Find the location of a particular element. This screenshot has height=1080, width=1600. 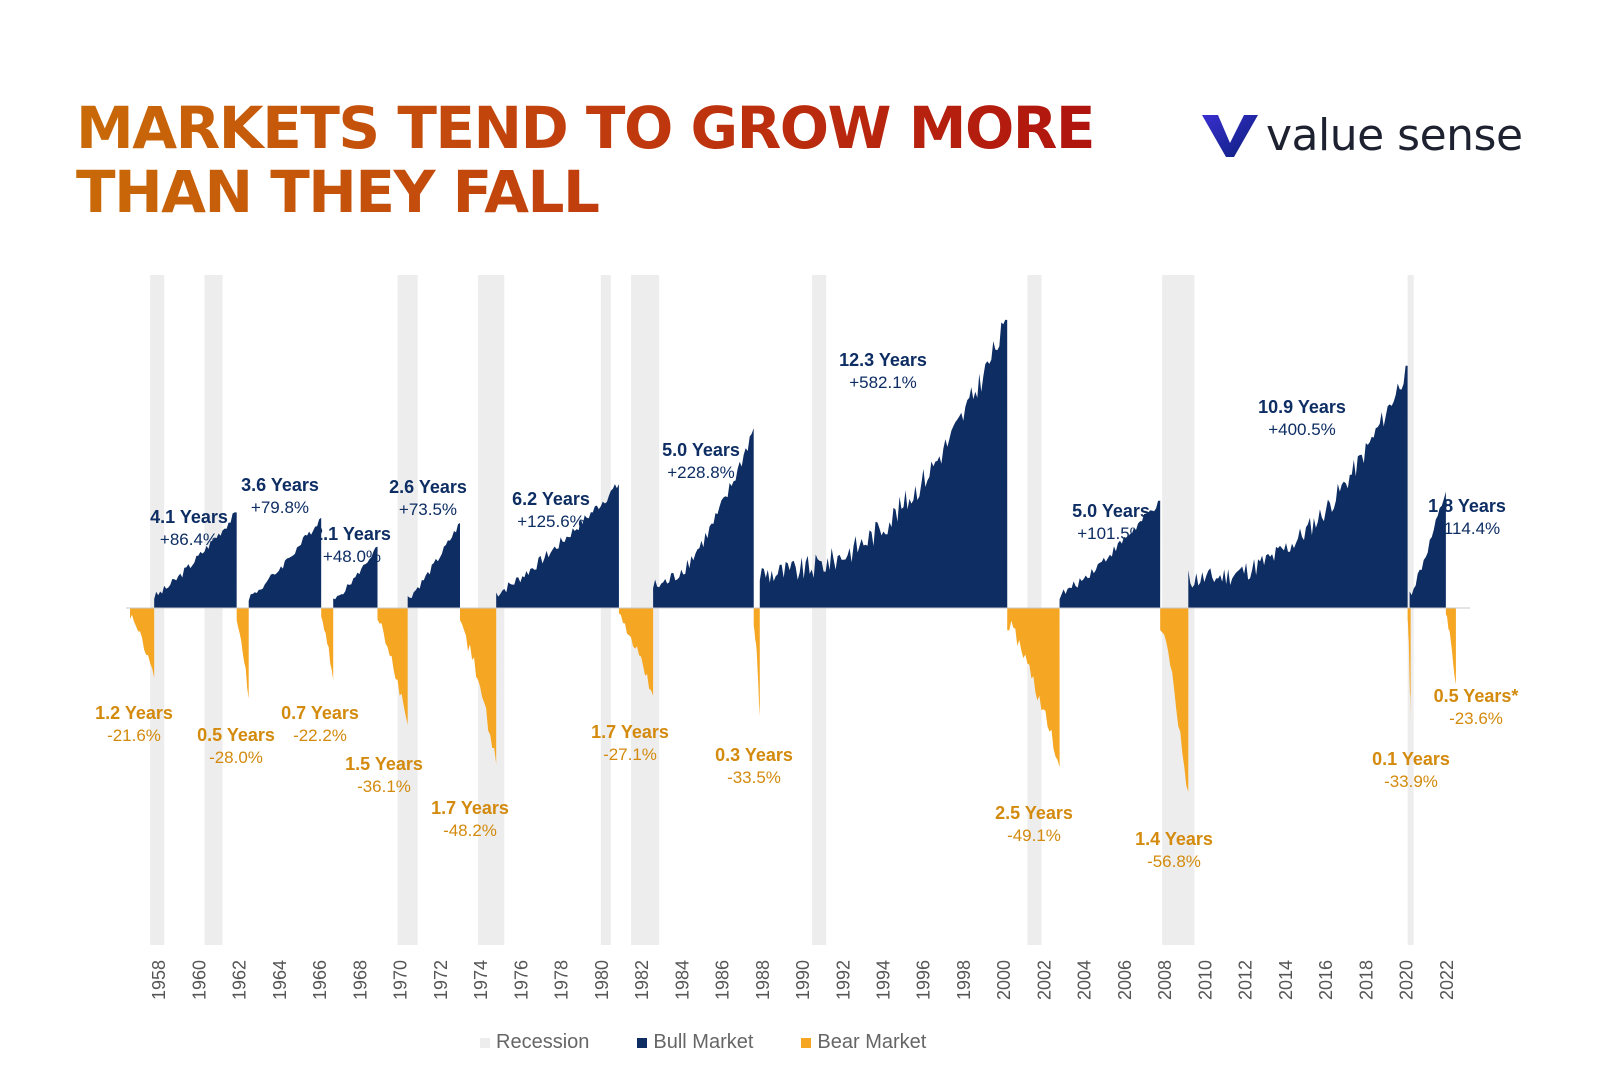

legend-swatch-bear is located at coordinates (806, 1042).